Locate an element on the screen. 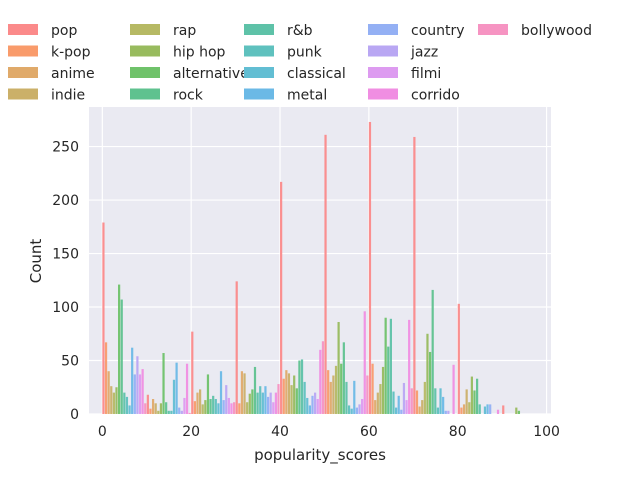  y-axis-label: Count is located at coordinates (36, 261).